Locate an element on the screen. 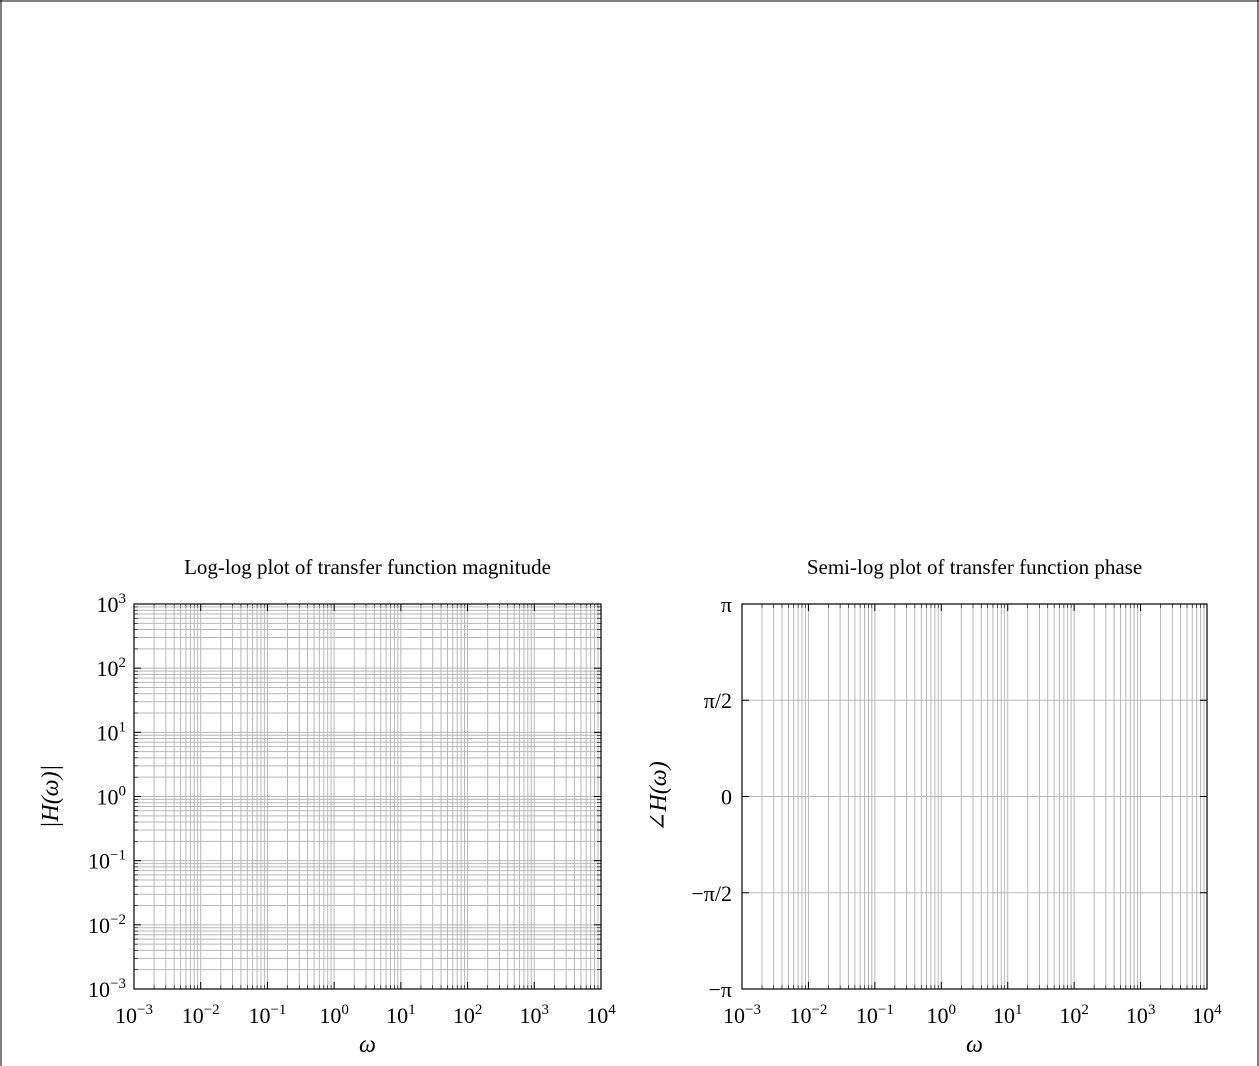 This screenshot has width=1259, height=1066. phase-x-tick-label: 10⁰ is located at coordinates (942, 1015).